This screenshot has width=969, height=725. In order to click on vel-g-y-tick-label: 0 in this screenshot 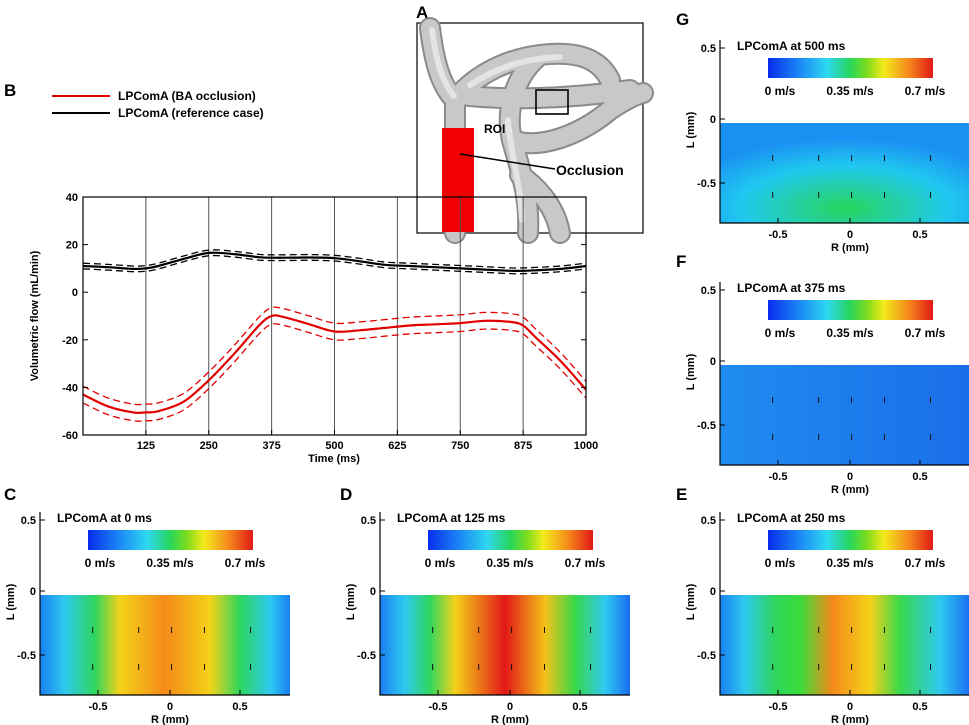, I will do `click(713, 120)`.